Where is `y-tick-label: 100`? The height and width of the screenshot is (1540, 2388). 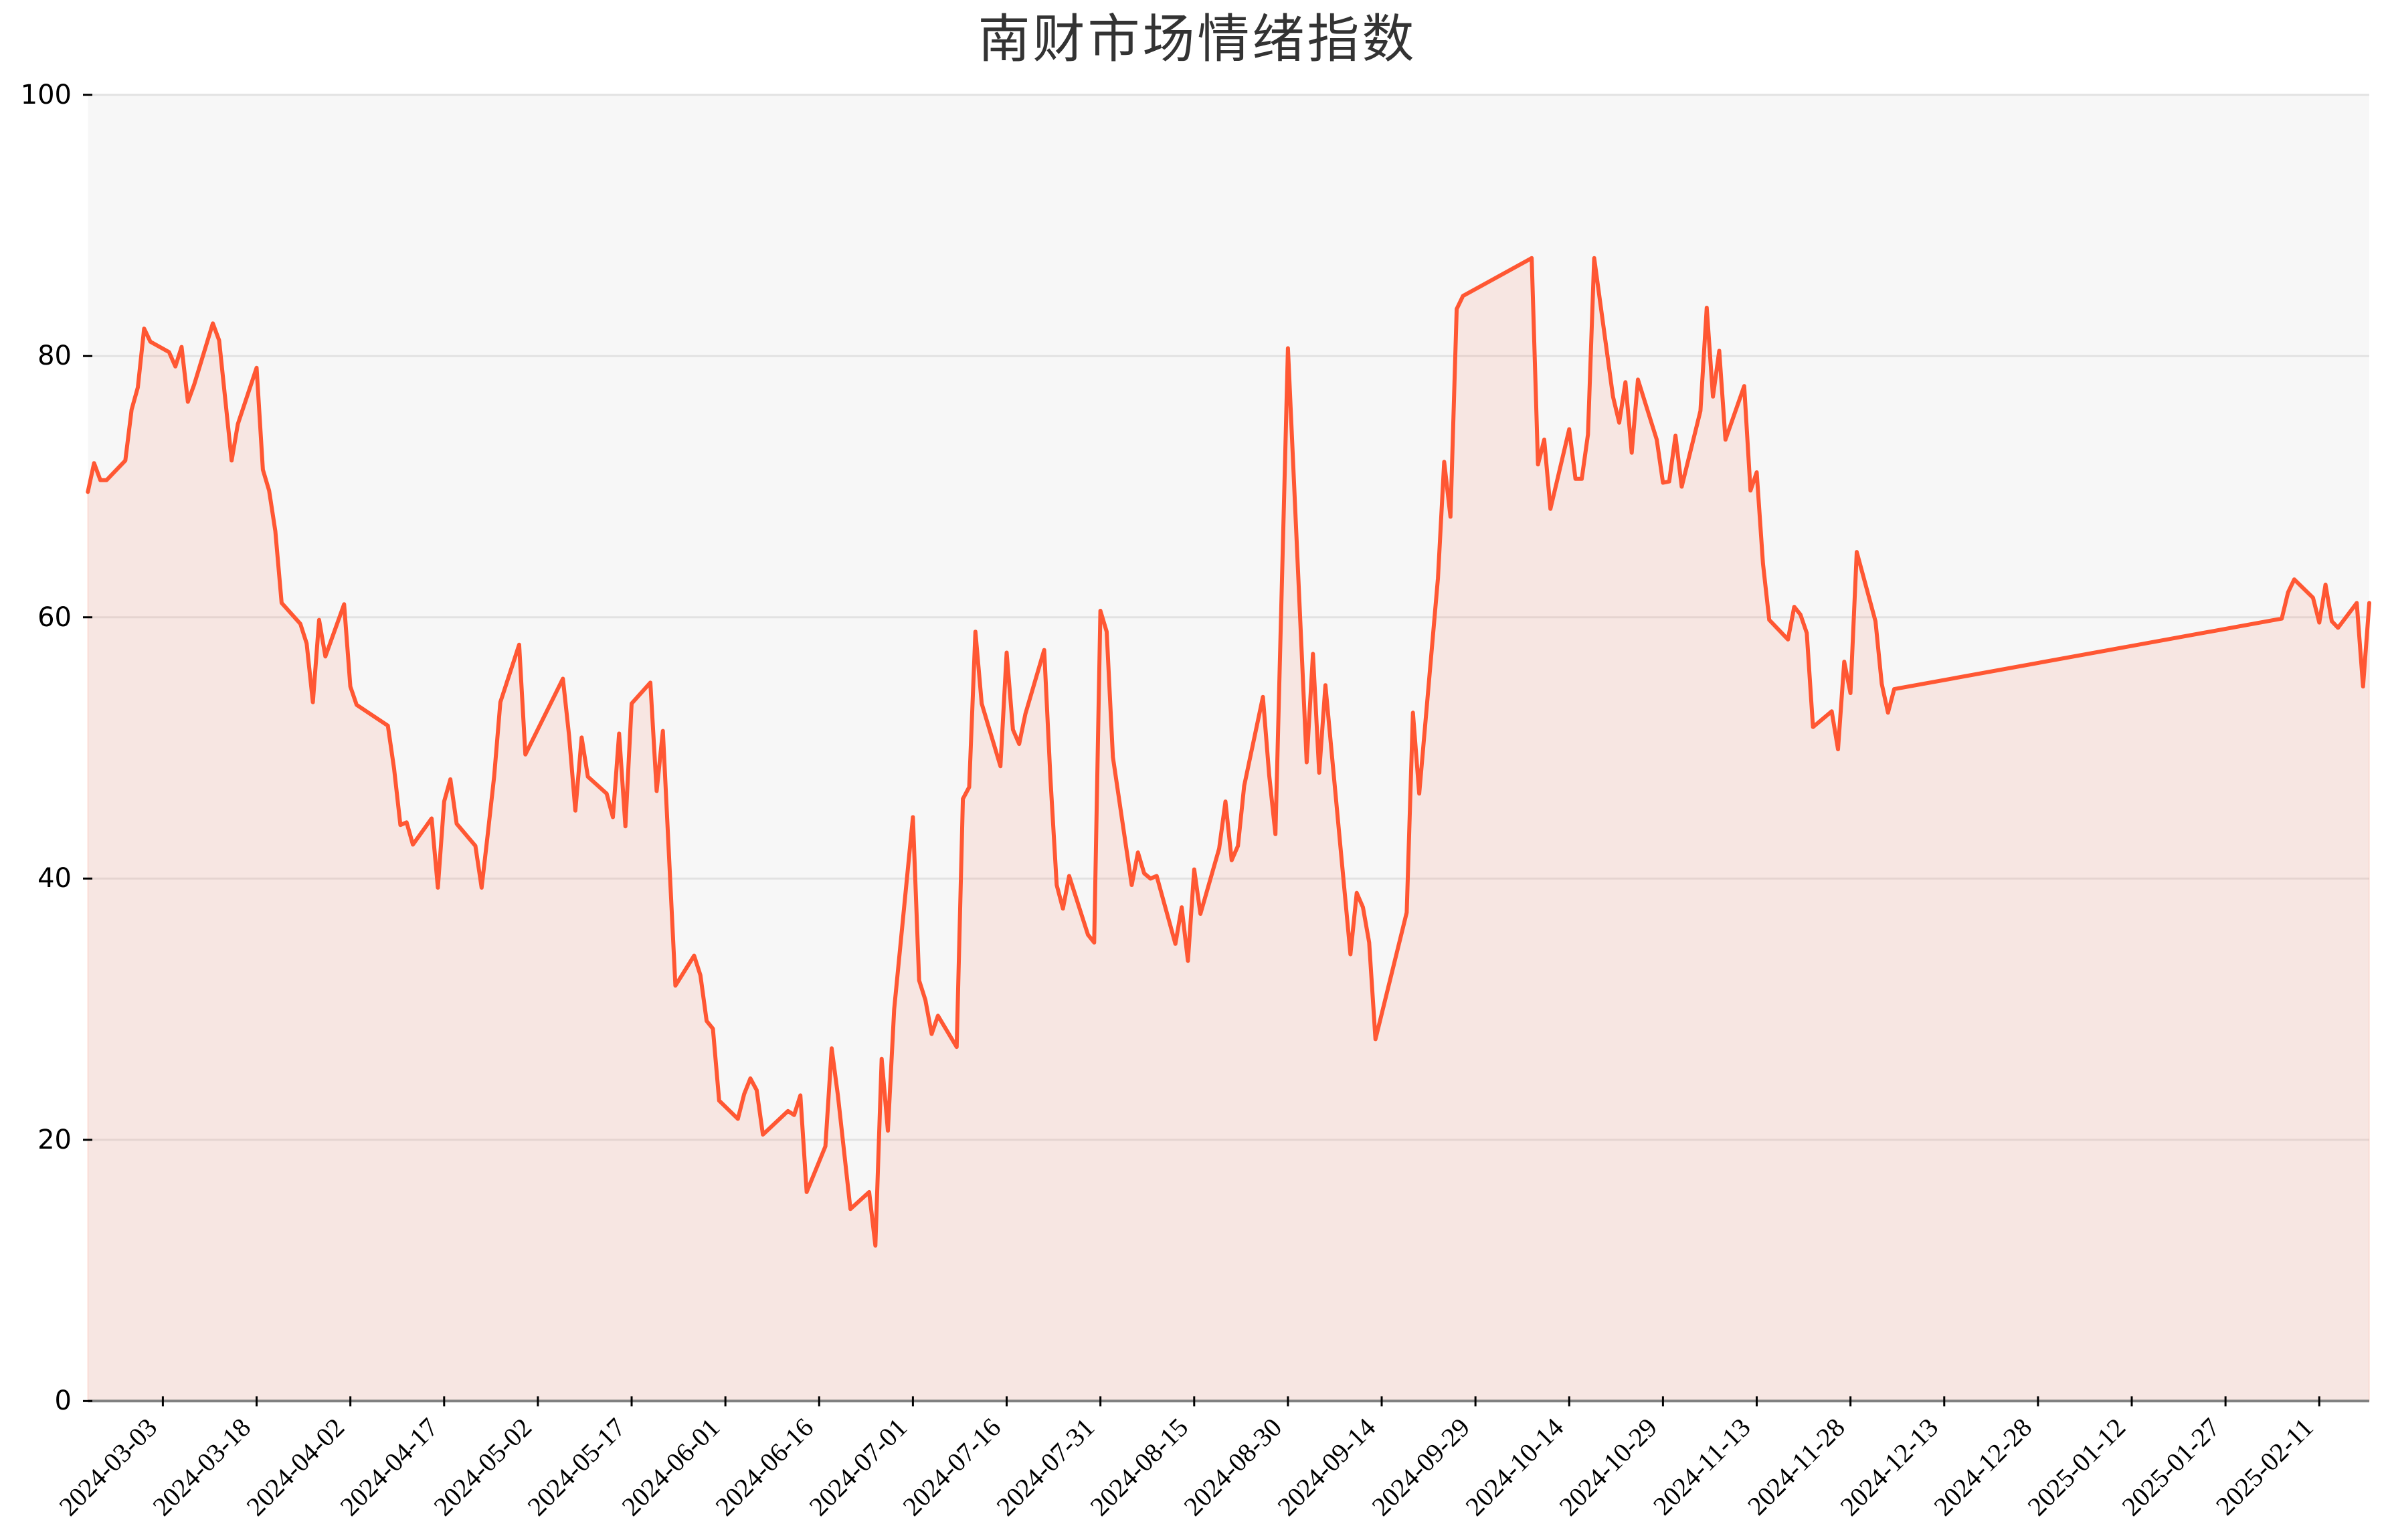
y-tick-label: 100 is located at coordinates (46, 94).